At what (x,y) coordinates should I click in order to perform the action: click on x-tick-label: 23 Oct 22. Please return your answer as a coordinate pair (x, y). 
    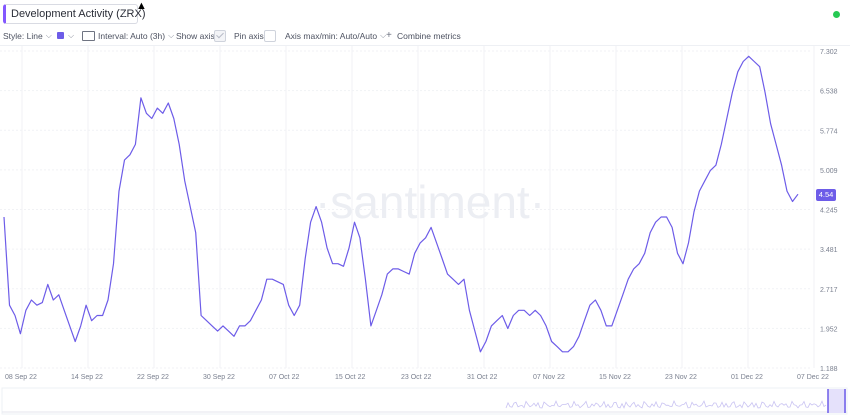
    Looking at the image, I should click on (416, 377).